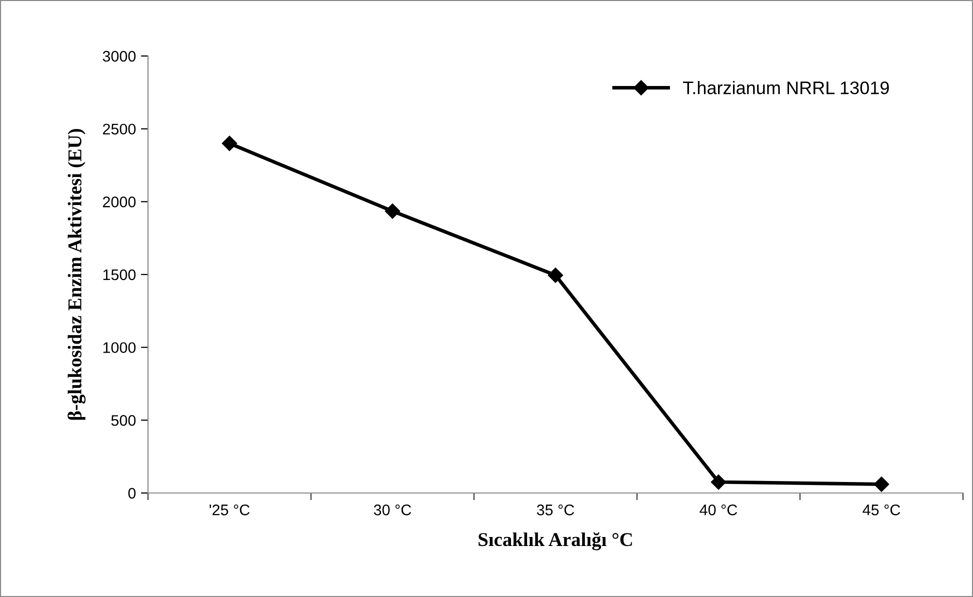  Describe the element at coordinates (119, 202) in the screenshot. I see `y-tick-label: 2000` at that location.